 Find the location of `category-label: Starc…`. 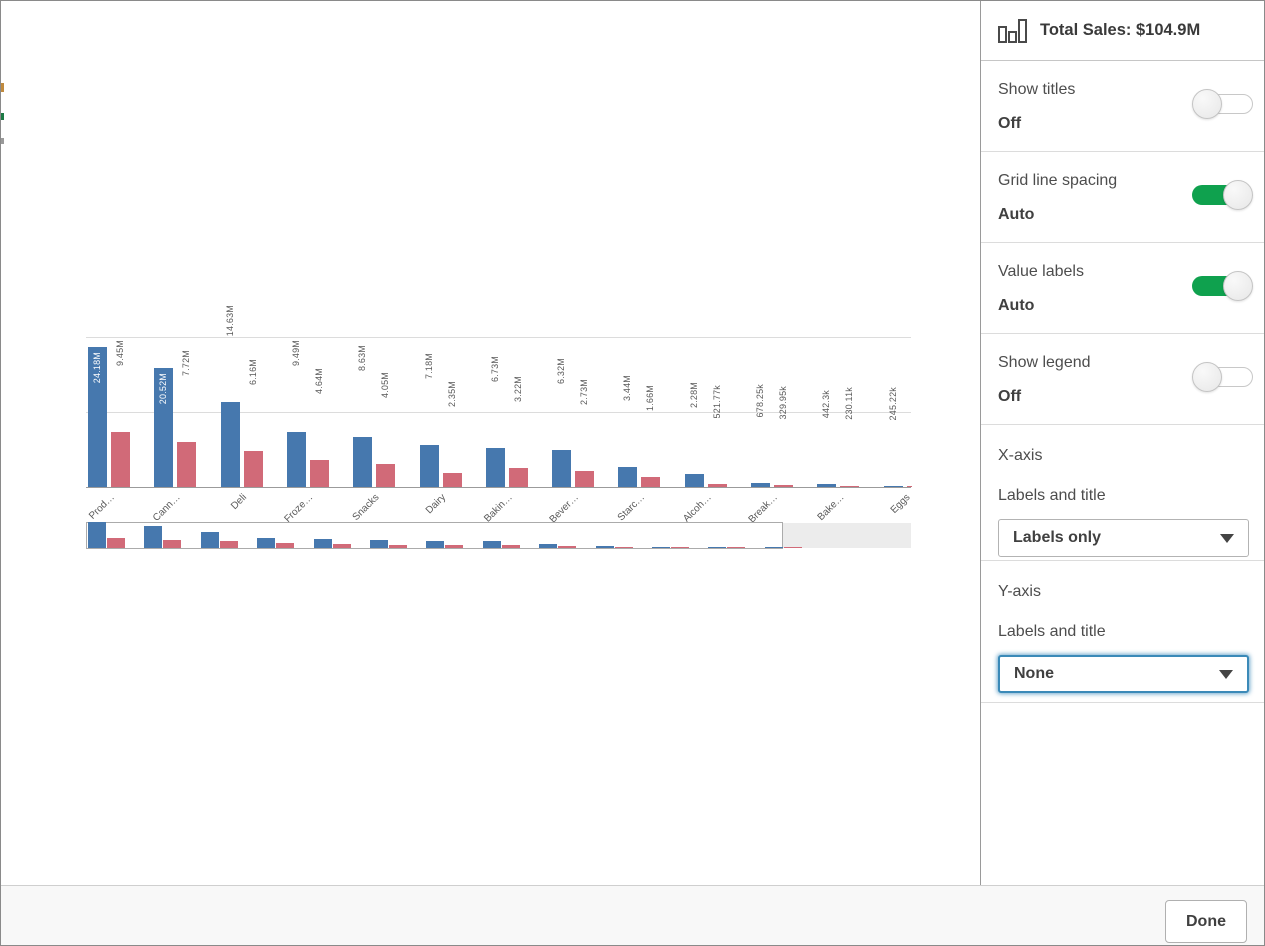

category-label: Starc… is located at coordinates (631, 508).